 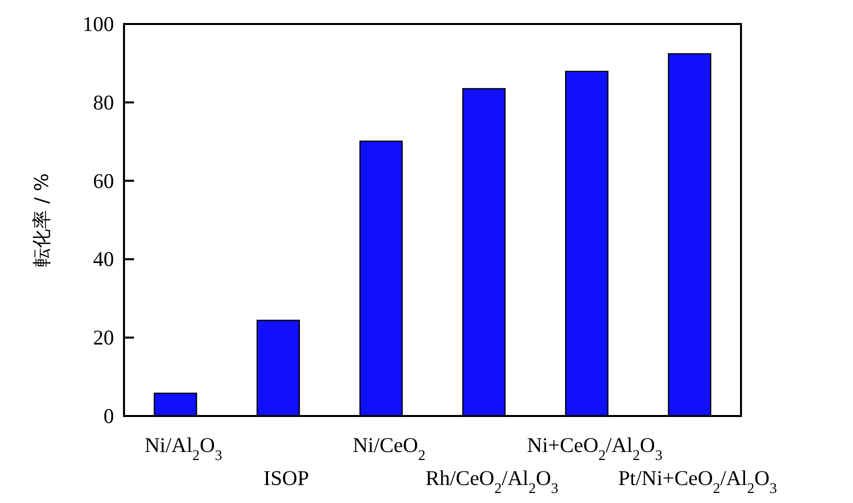 I want to click on x-tick-label: Ni/Al$_{2}$O$_{3}$, so click(x=183, y=448).